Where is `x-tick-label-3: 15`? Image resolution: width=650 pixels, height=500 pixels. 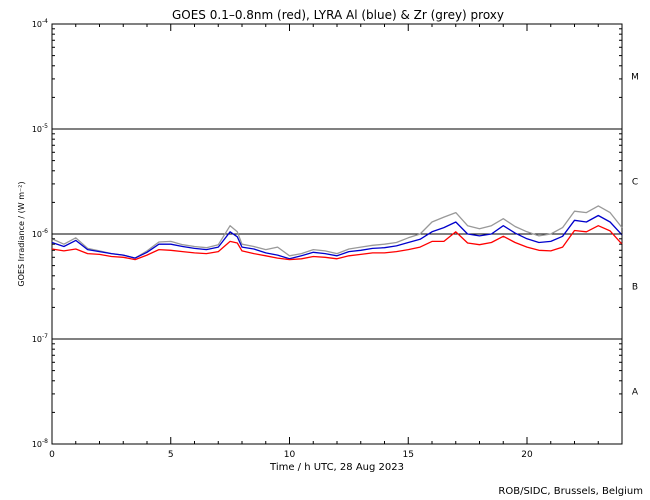
x-tick-label-3: 15 is located at coordinates (408, 455).